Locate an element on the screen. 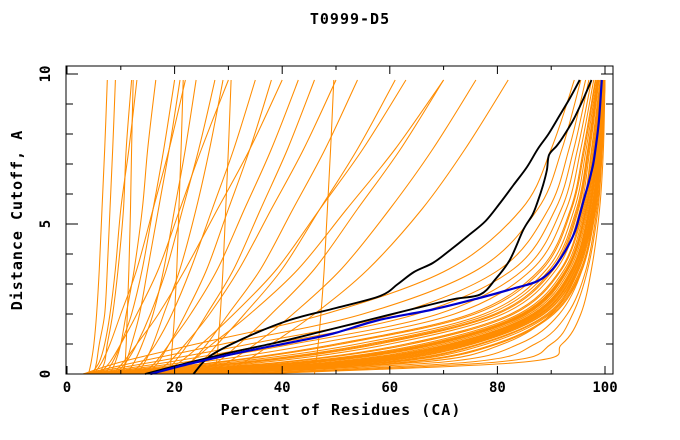 The height and width of the screenshot is (440, 680). y-tick-label: 5 is located at coordinates (46, 224).